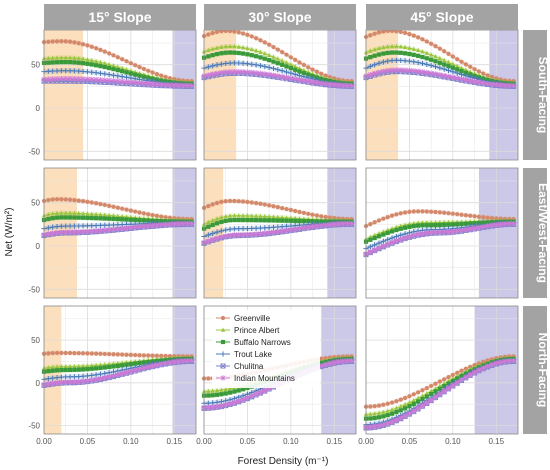  What do you see at coordinates (35, 203) in the screenshot?
I see `y-tick-label-r1-2: 50` at bounding box center [35, 203].